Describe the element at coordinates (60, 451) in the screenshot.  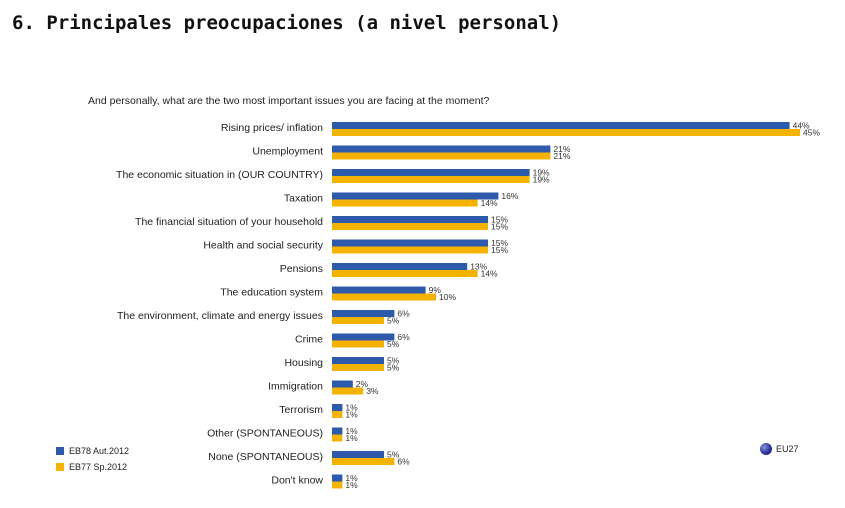
I see `legend-swatch-eb78` at that location.